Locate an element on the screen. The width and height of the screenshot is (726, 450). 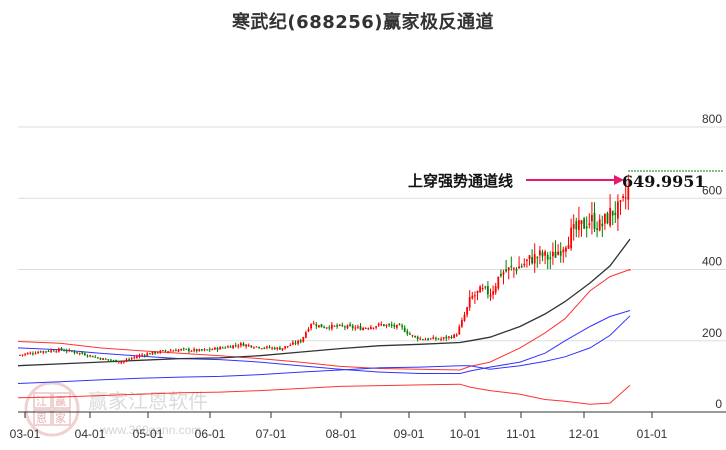
seal-char: 赢 is located at coordinates (60, 401).